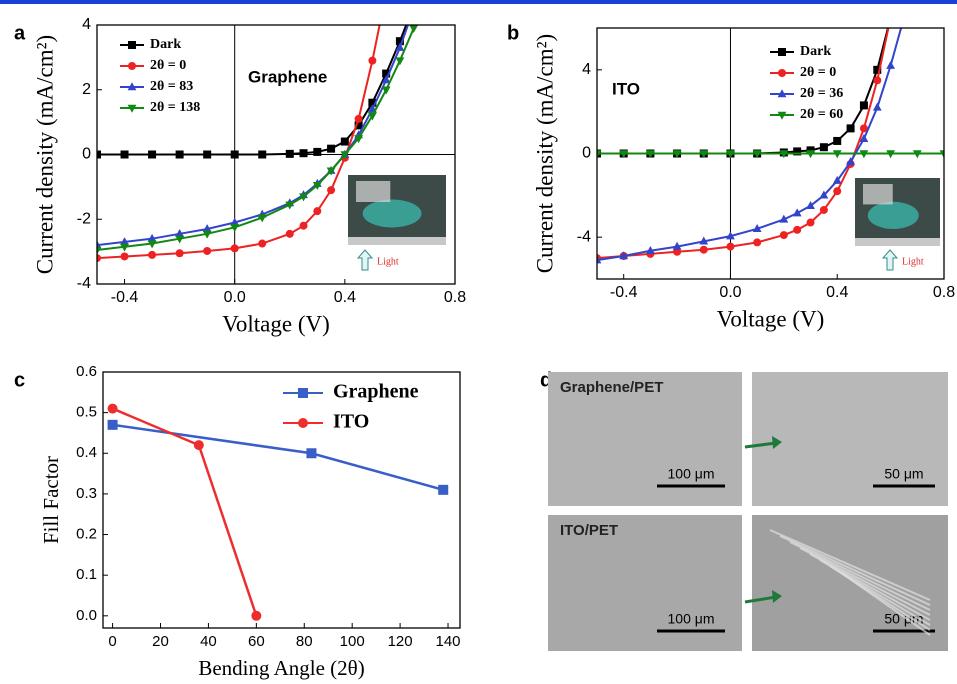 This screenshot has height=684, width=957. I want to click on inset-strip, so click(397, 241).